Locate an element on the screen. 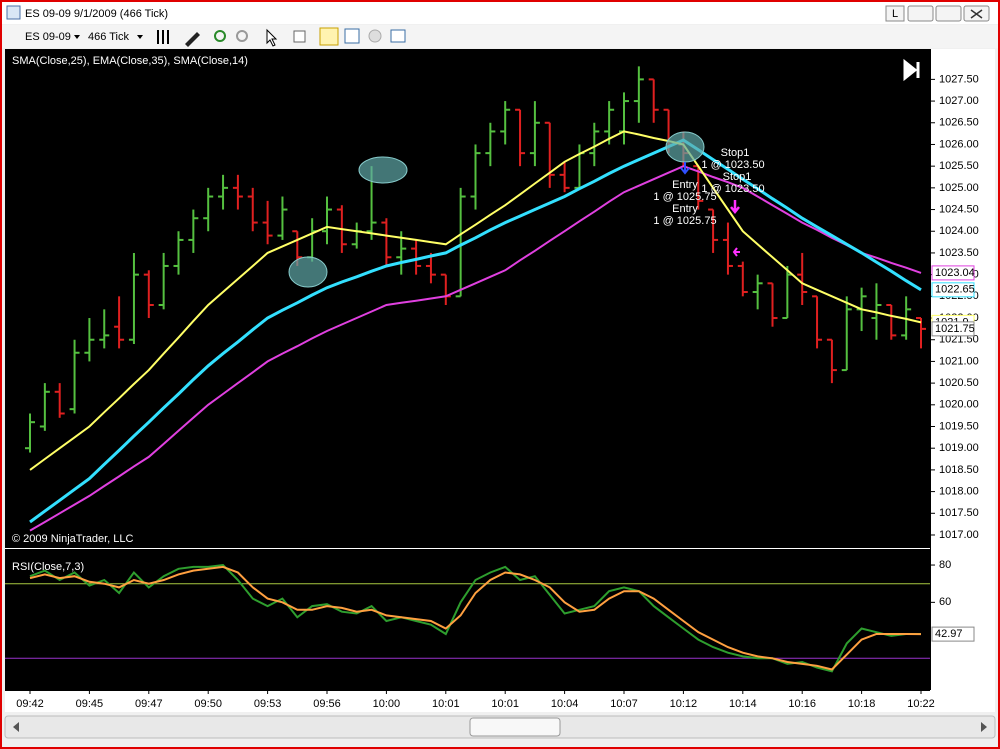  y-tick-label: 1025.00 is located at coordinates (959, 188).